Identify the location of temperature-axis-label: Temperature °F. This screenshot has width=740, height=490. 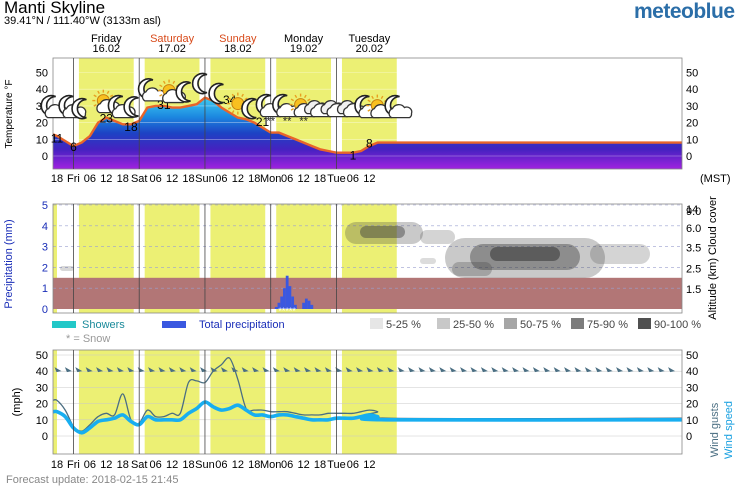
(9, 113).